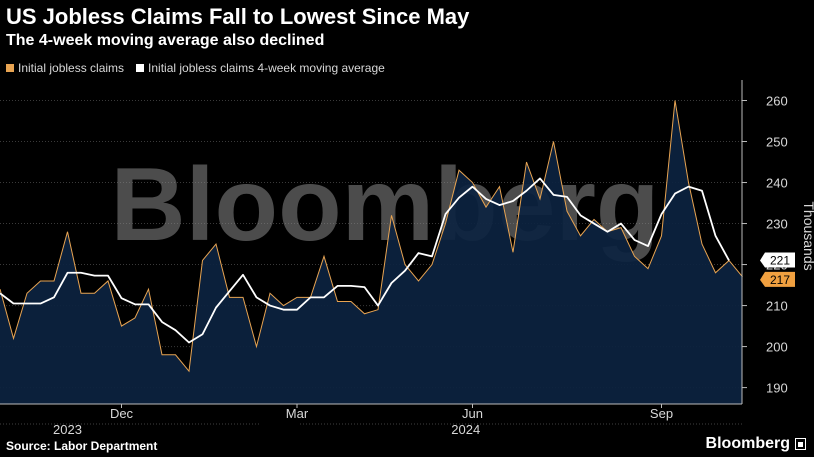 Image resolution: width=814 pixels, height=457 pixels. I want to click on y-tick-label: 240, so click(777, 183).